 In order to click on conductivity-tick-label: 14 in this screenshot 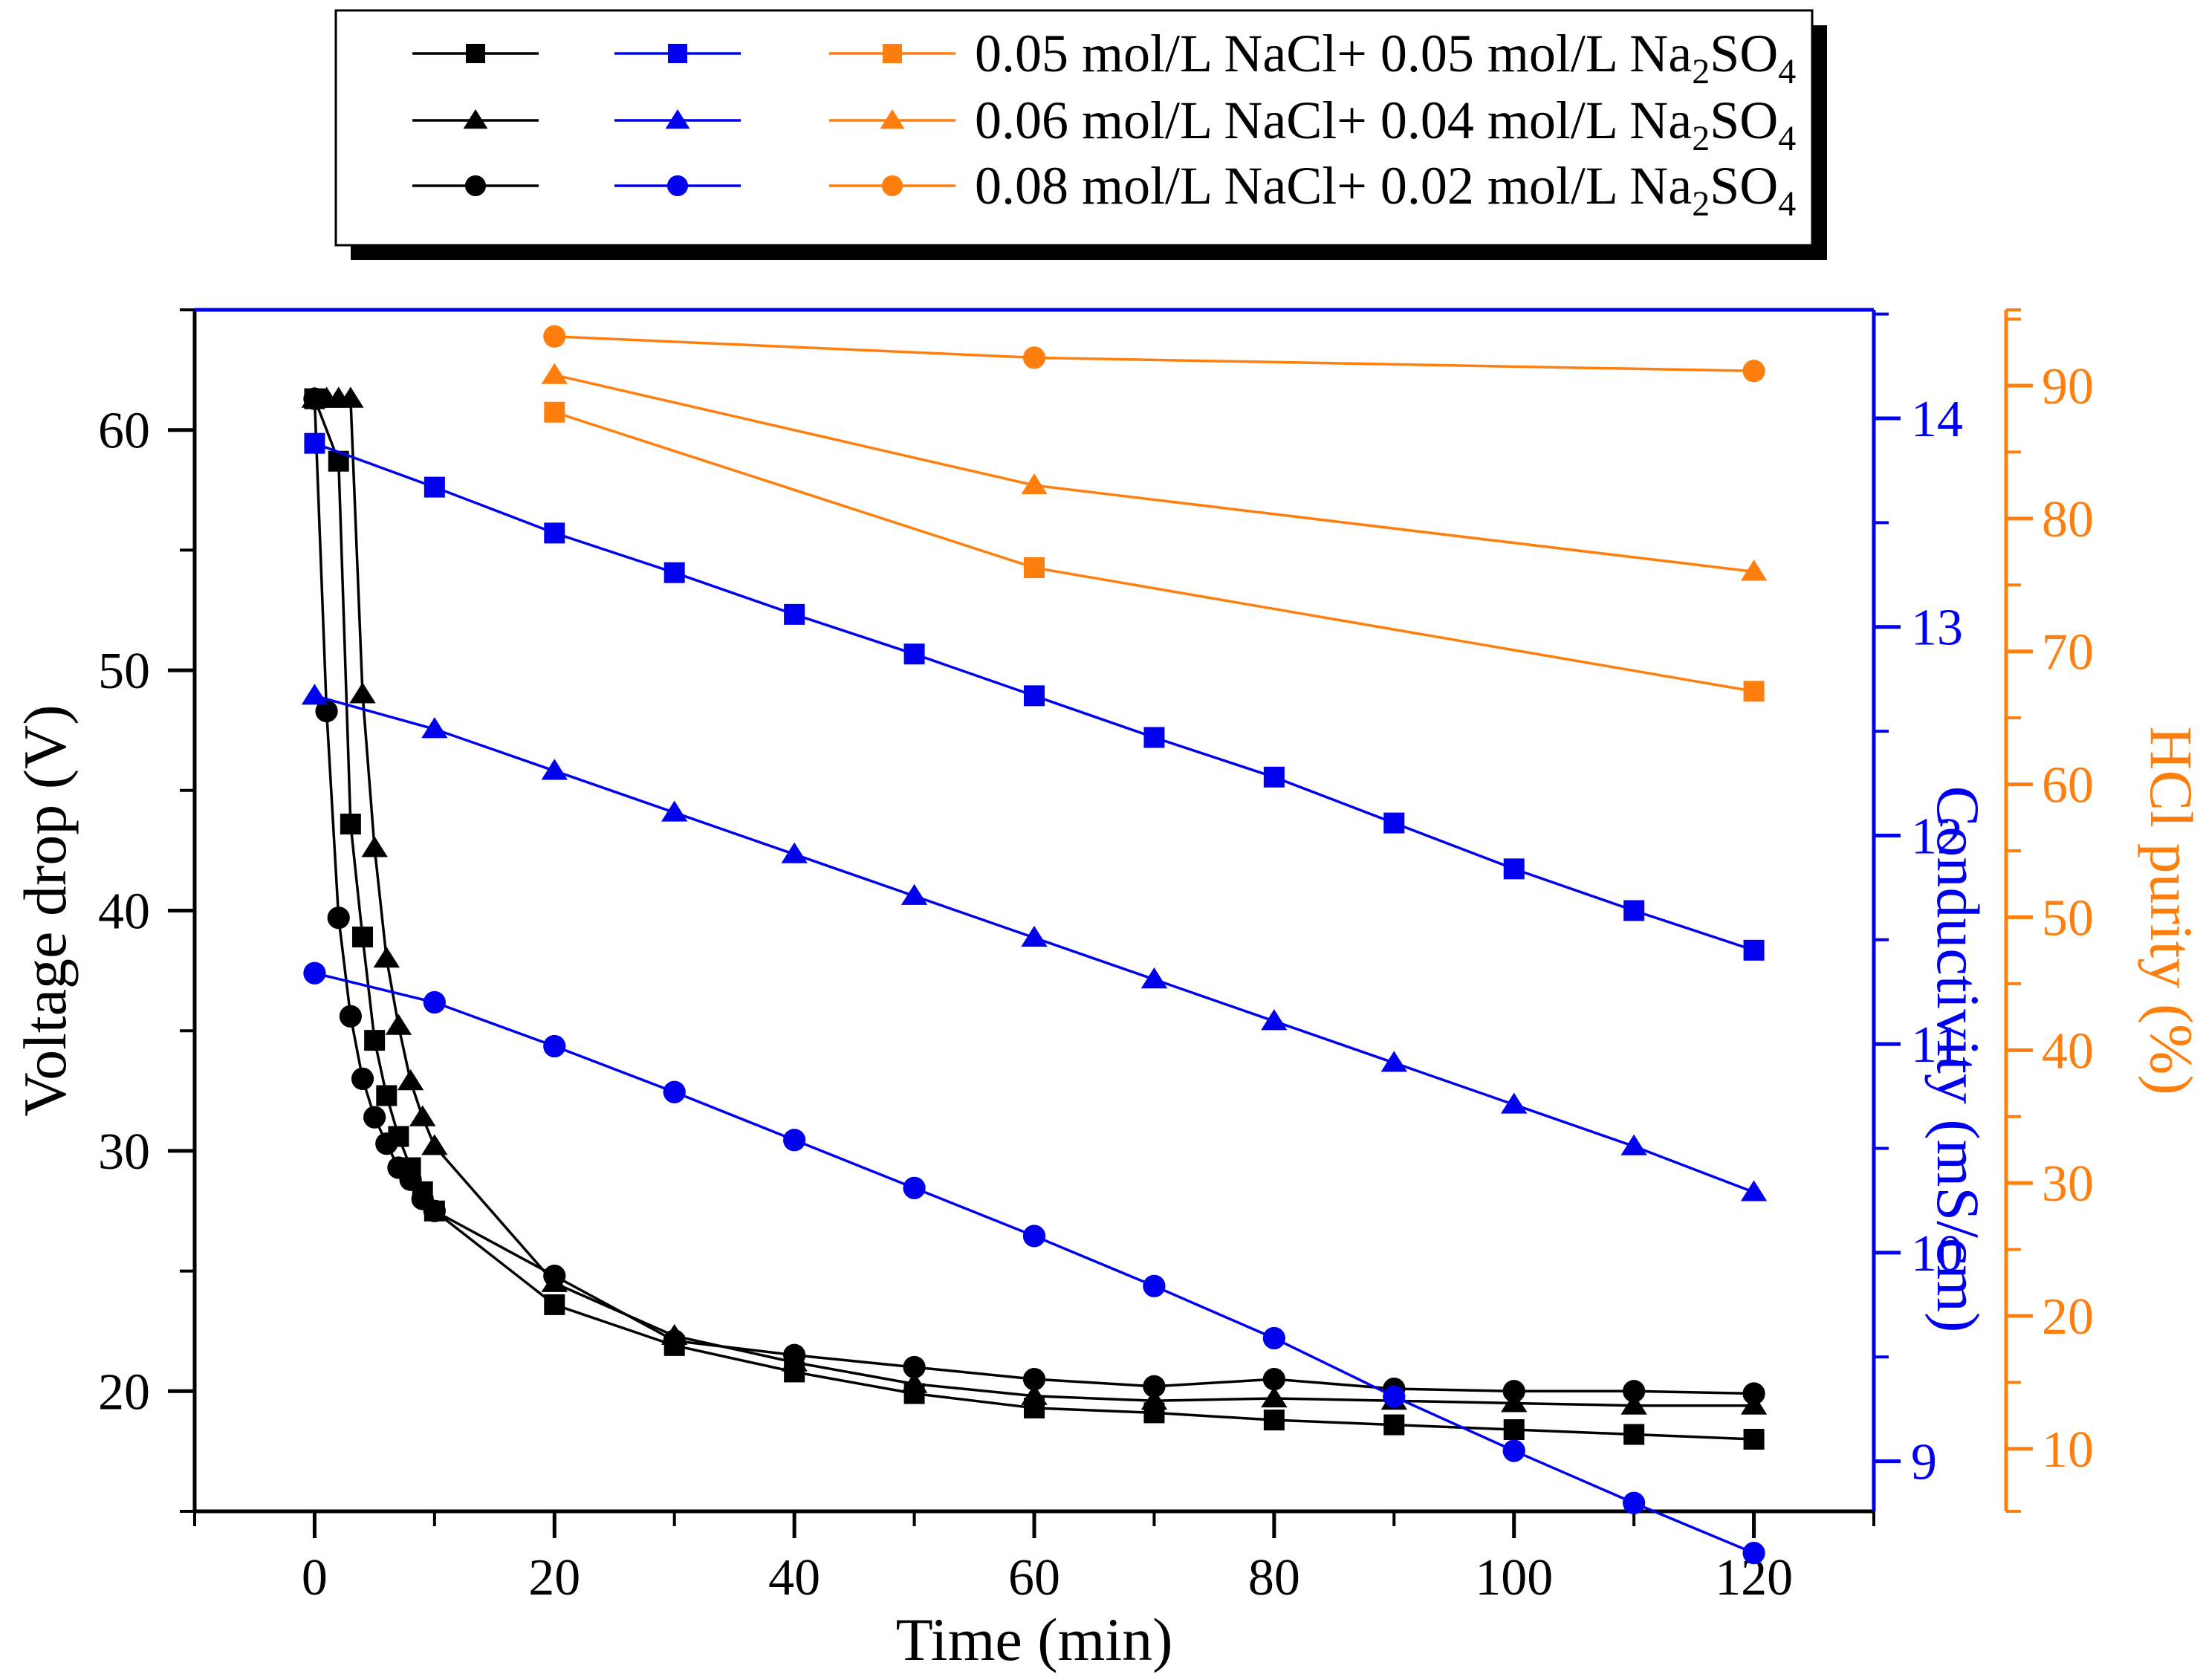, I will do `click(1937, 420)`.